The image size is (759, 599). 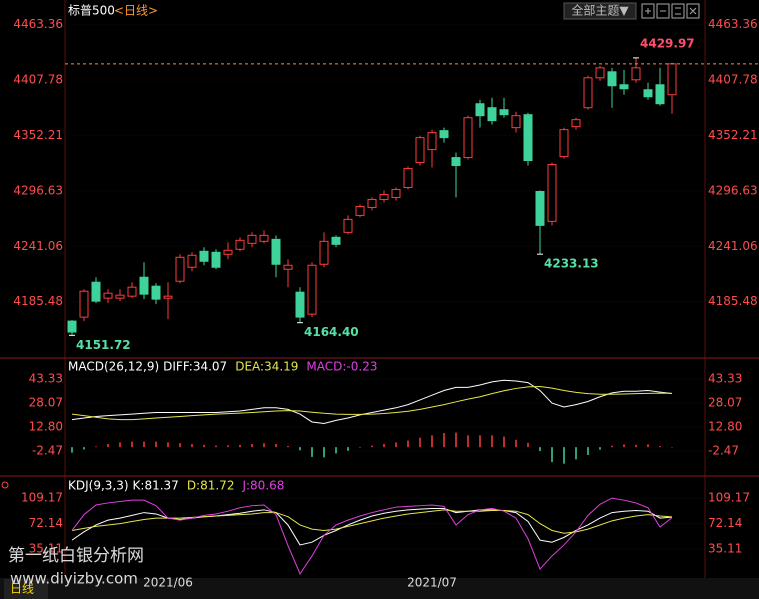 What do you see at coordinates (46, 378) in the screenshot?
I see `y-tick-label: 43.33` at bounding box center [46, 378].